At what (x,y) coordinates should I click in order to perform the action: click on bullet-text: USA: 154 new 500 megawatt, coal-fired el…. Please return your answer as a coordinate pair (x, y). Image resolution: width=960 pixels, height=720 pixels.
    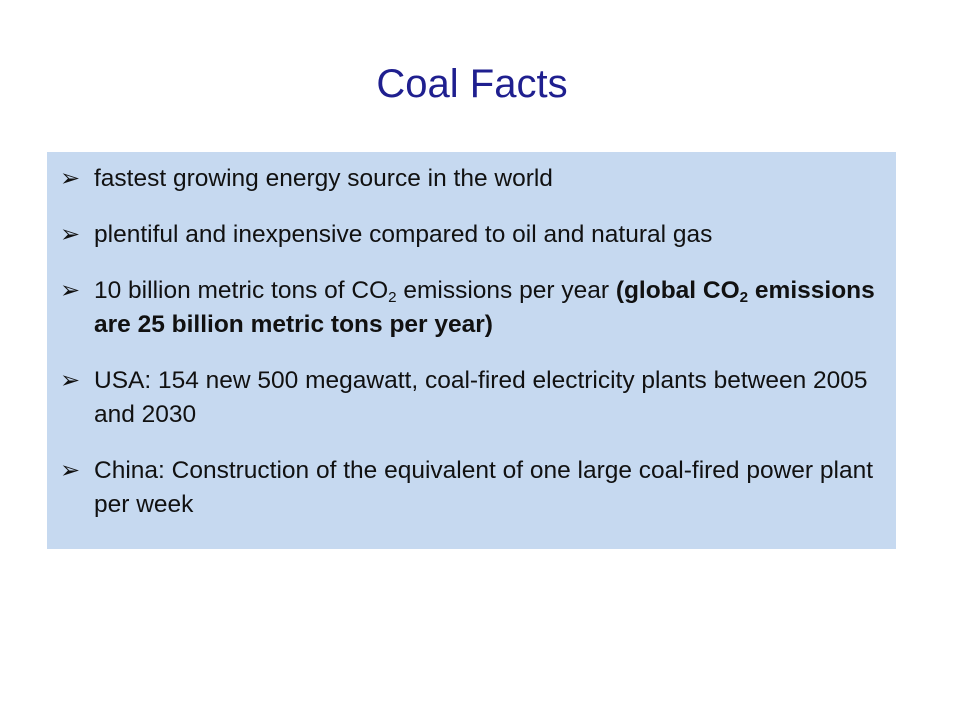
    Looking at the image, I should click on (481, 397).